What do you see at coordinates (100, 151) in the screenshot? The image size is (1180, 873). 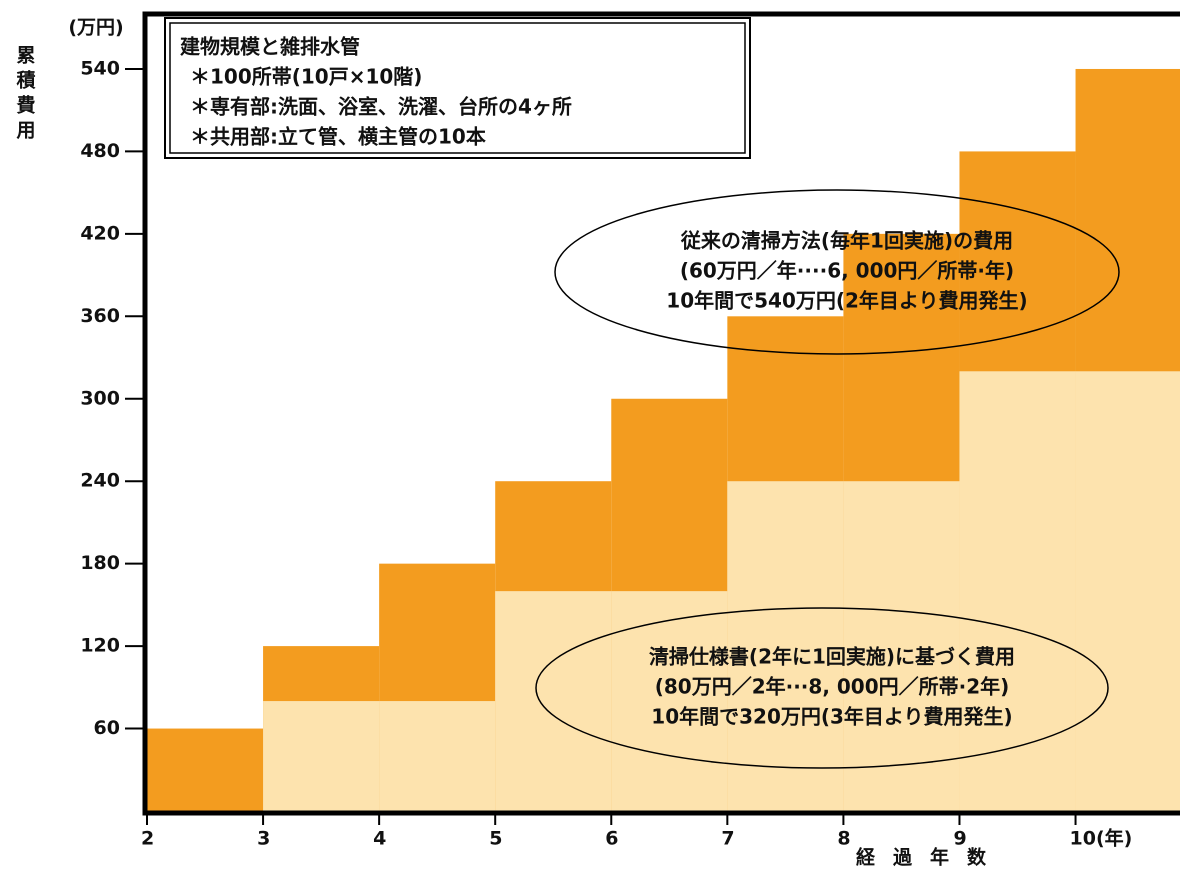 I see `y-tick-label: 480` at bounding box center [100, 151].